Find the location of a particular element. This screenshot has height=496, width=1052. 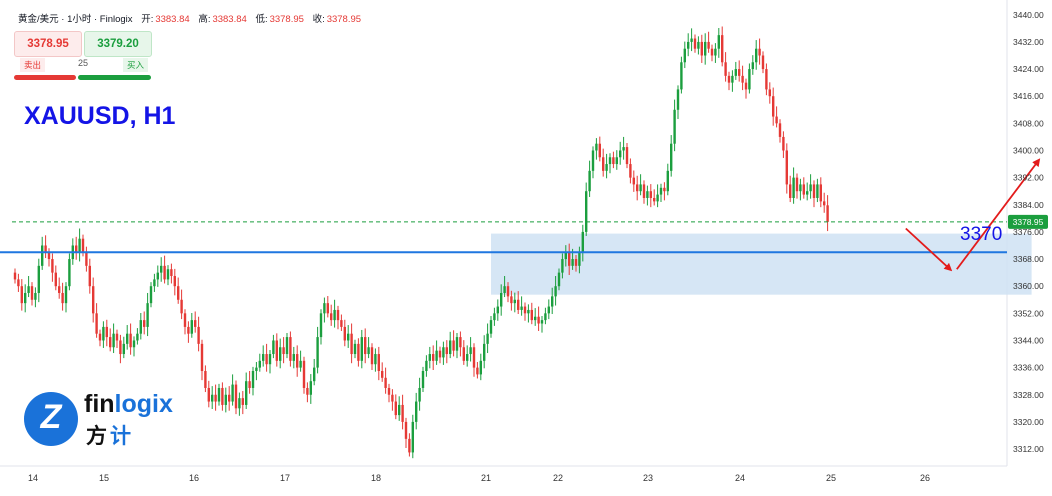

sell-label: 卖出 is located at coordinates (33, 65).